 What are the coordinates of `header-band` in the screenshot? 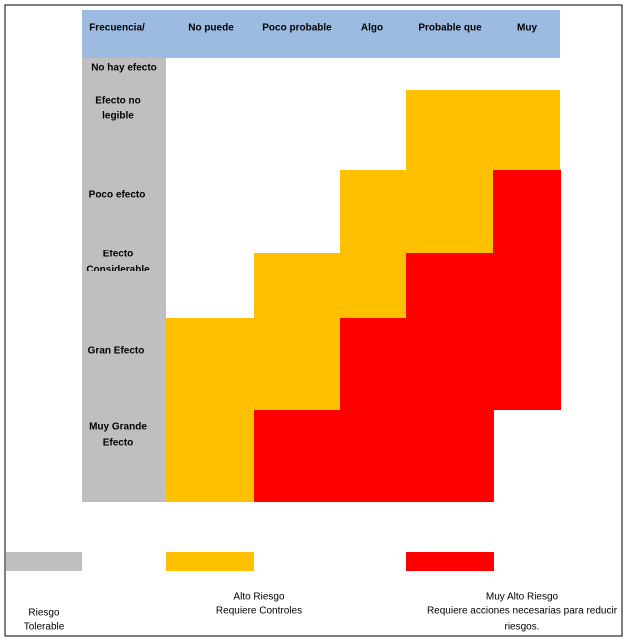 It's located at (321, 34).